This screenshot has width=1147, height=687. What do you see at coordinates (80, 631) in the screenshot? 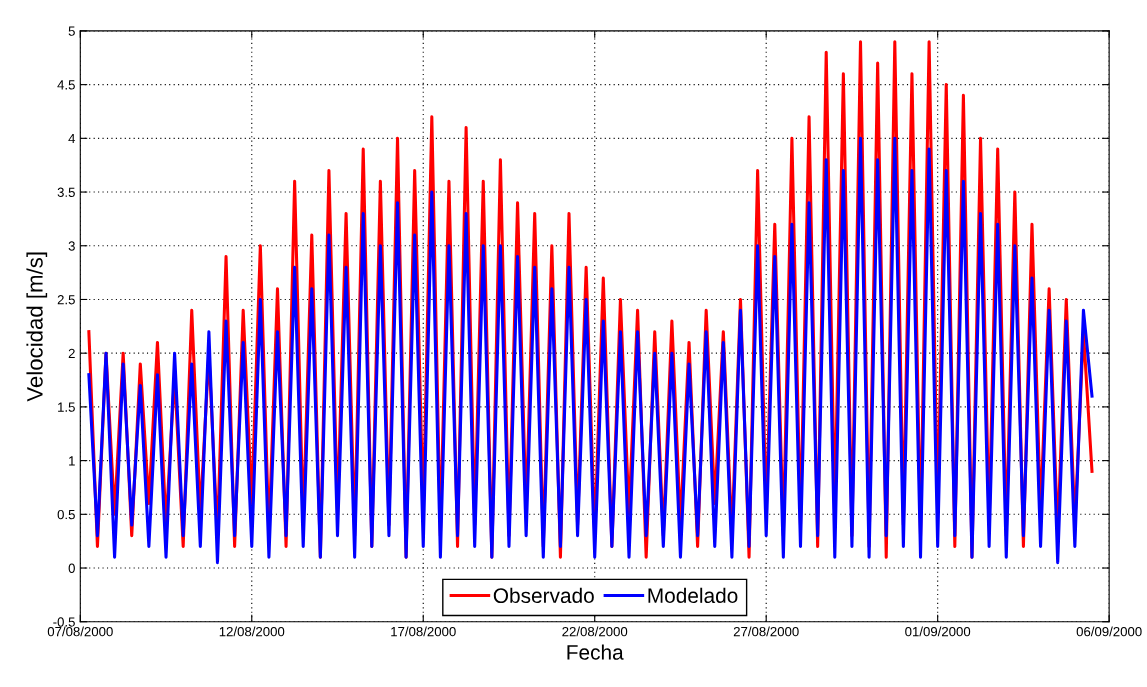
I see `x-tick-label: 07/08/2000` at bounding box center [80, 631].